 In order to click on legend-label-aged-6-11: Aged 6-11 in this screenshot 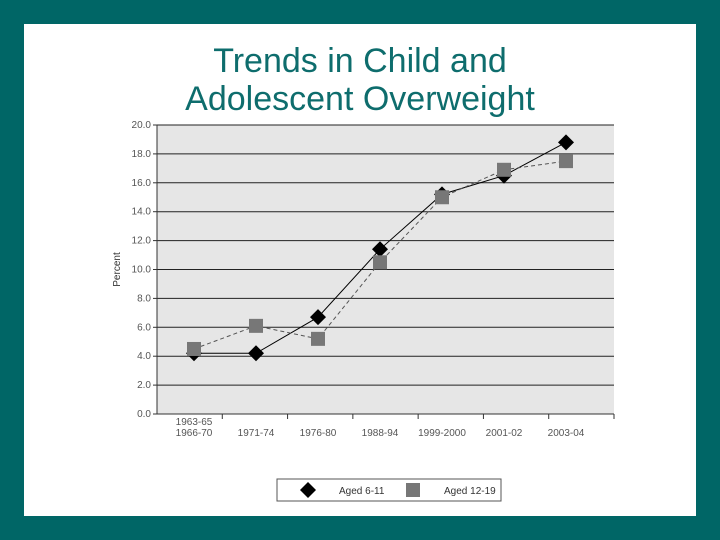, I will do `click(362, 491)`.